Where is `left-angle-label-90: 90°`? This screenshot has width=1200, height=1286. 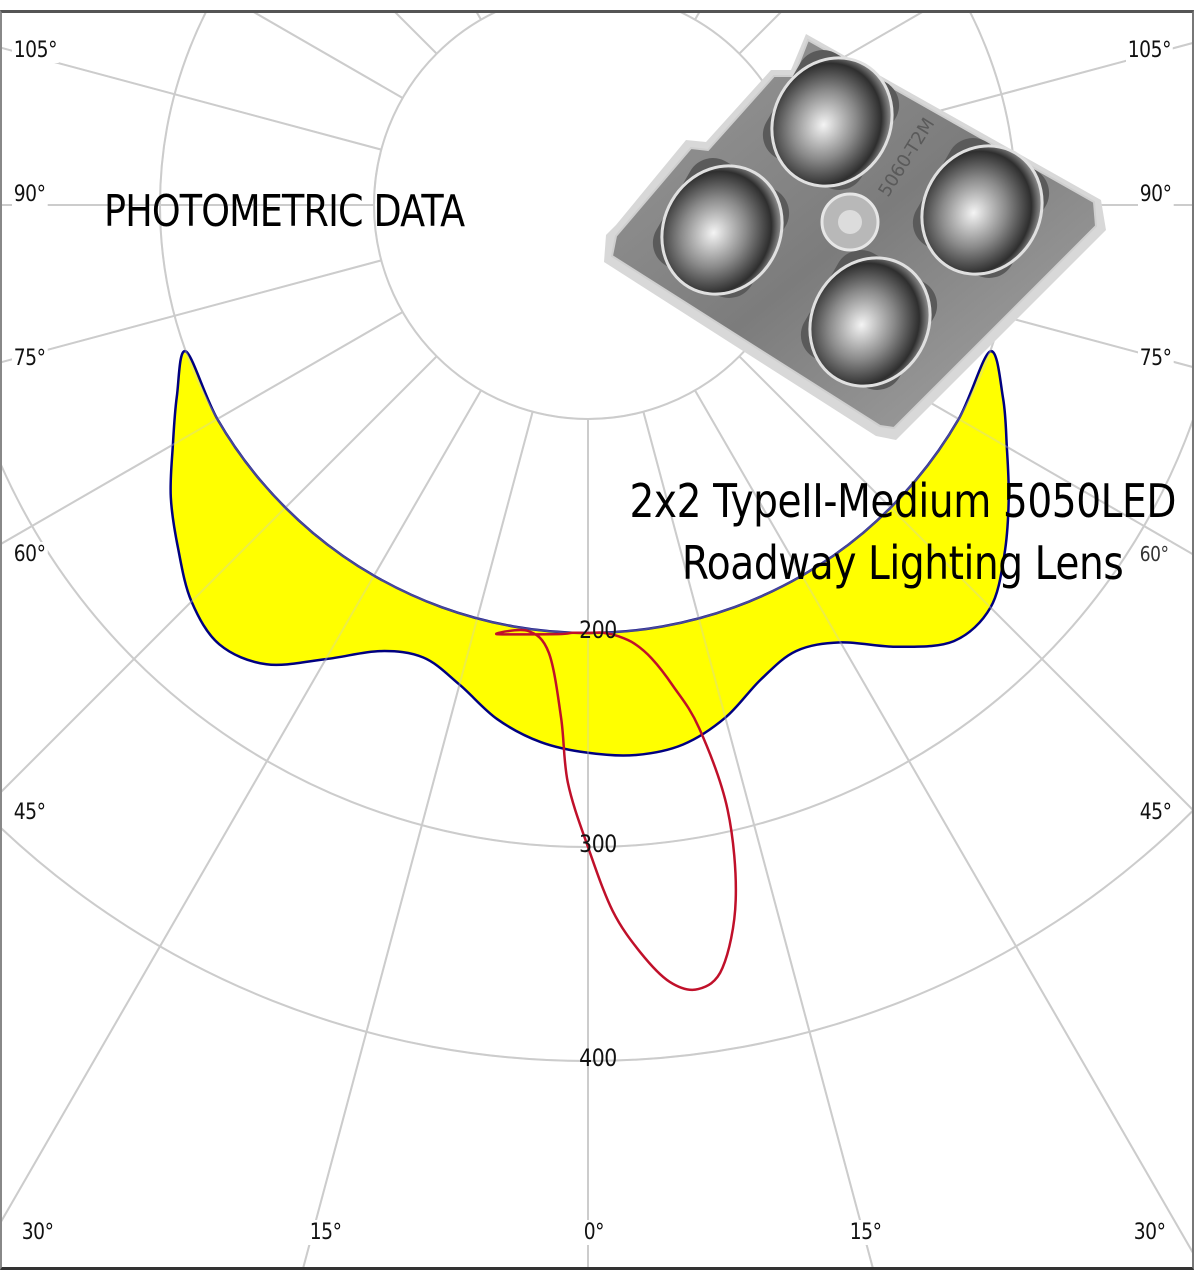 left-angle-label-90: 90° is located at coordinates (30, 194).